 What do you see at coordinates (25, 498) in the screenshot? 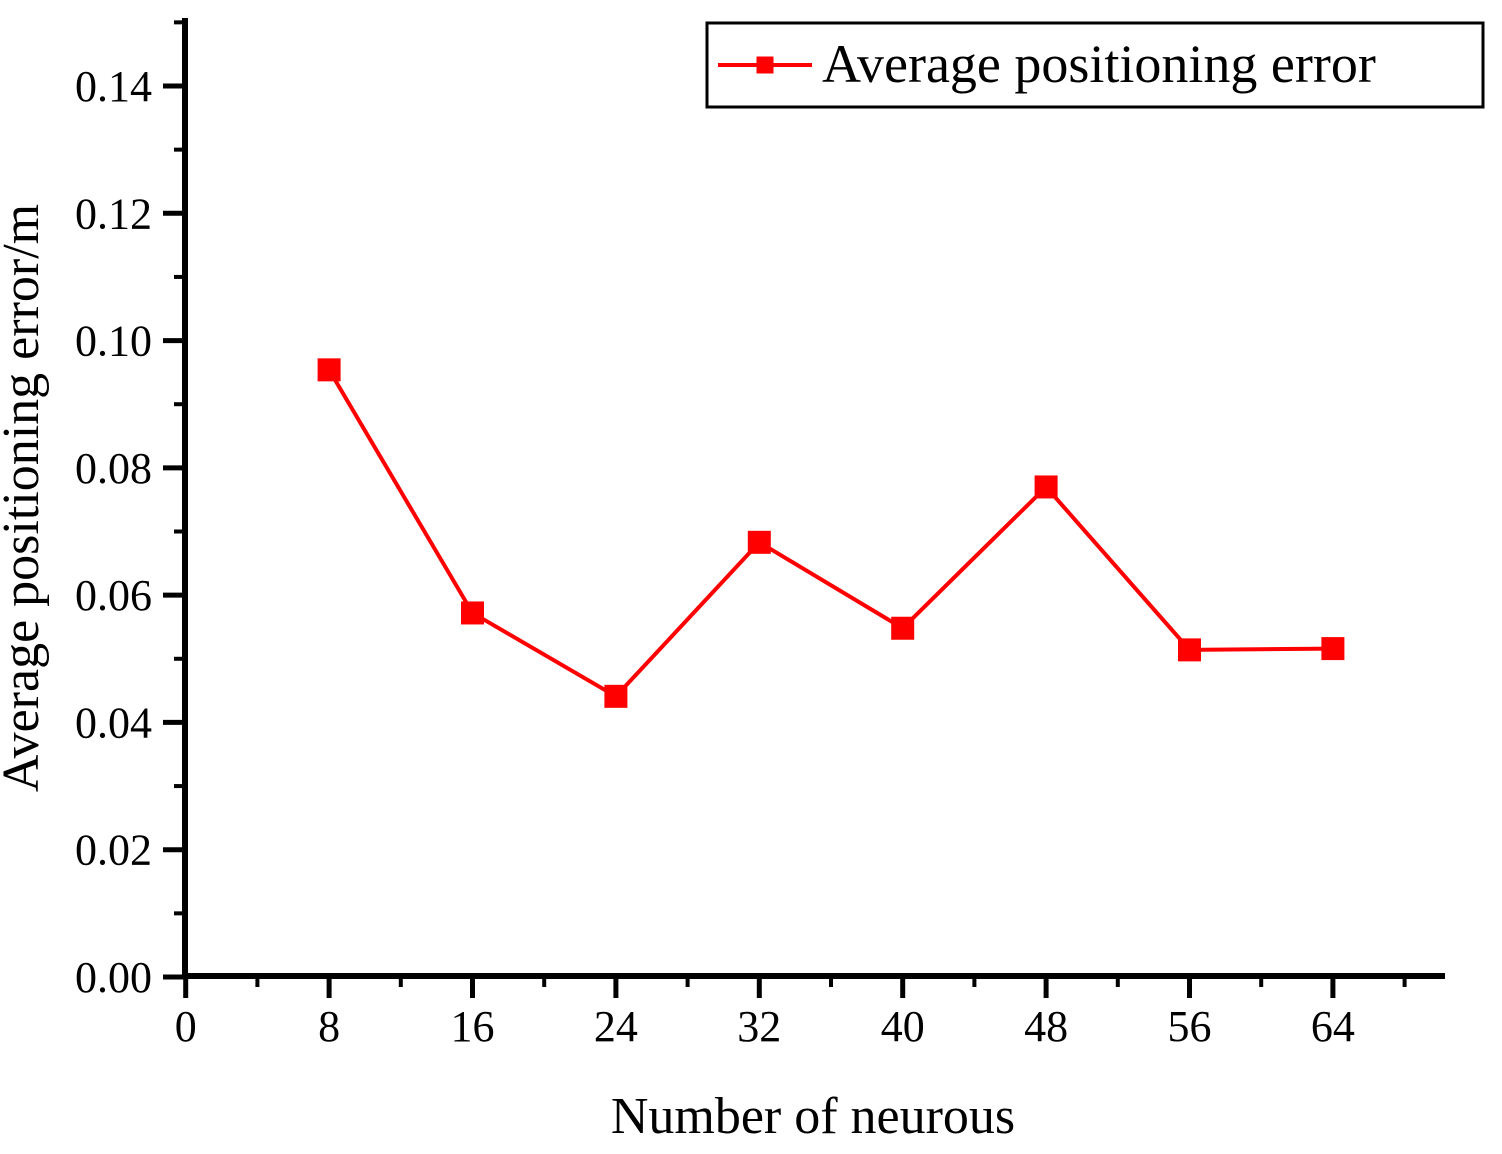
I see `y-axis-title: Average positioning error/m` at bounding box center [25, 498].